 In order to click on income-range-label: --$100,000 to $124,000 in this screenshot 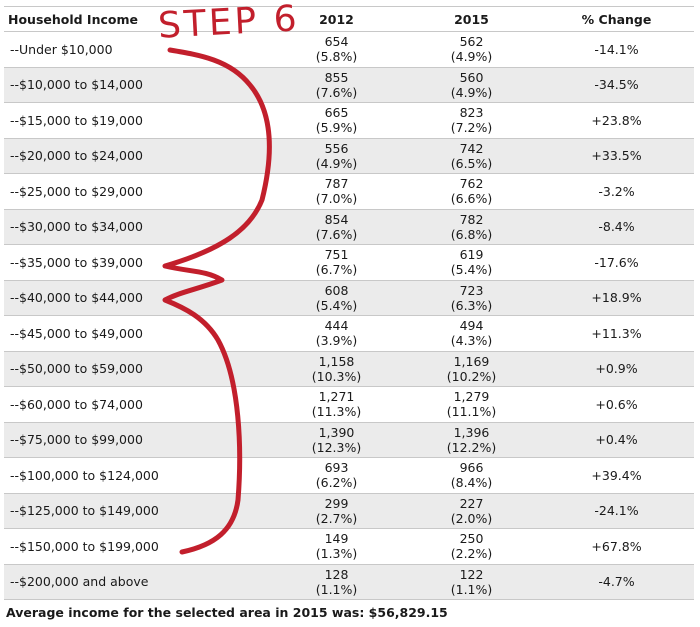, I will do `click(84, 475)`.